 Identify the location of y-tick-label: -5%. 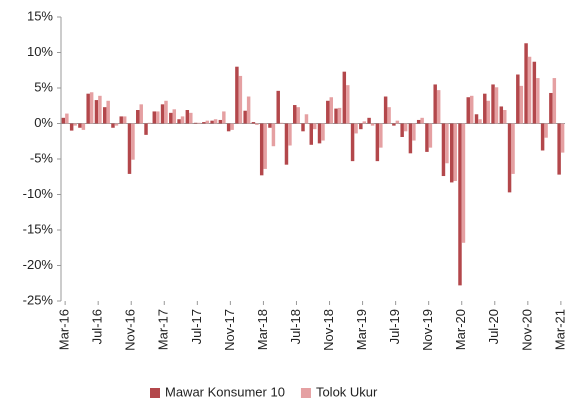
(42, 157).